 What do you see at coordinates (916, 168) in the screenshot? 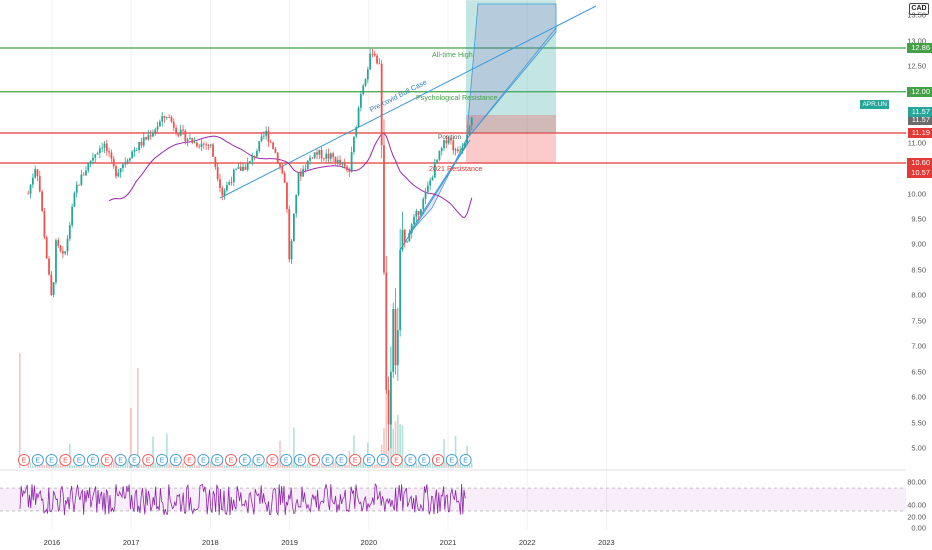
I see `price-tick-label: 10.50` at bounding box center [916, 168].